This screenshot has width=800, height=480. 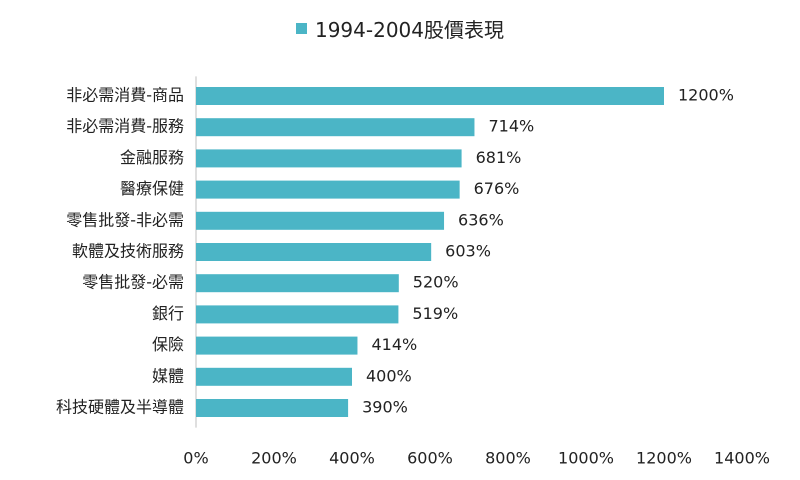 I want to click on data-label: 714%, so click(x=511, y=126).